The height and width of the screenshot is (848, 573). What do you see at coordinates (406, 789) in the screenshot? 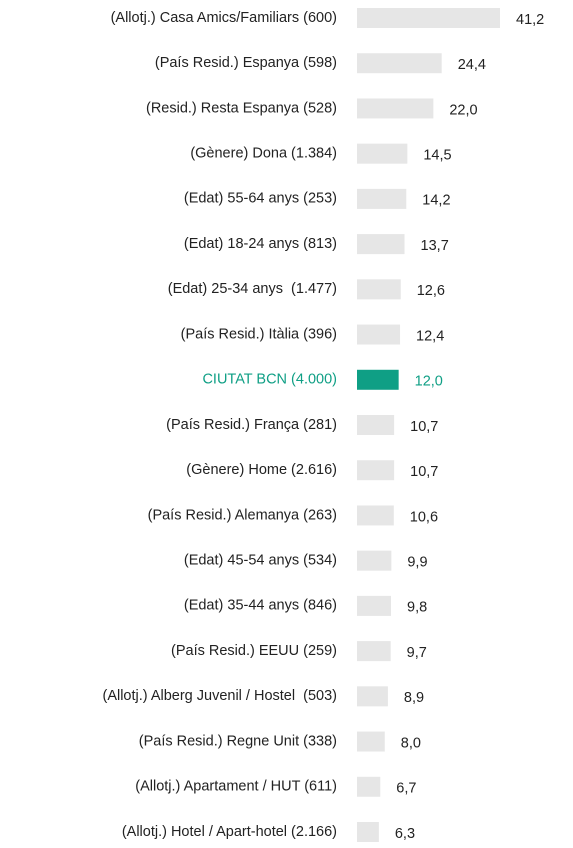
I see `value-label: 6,7` at bounding box center [406, 789].